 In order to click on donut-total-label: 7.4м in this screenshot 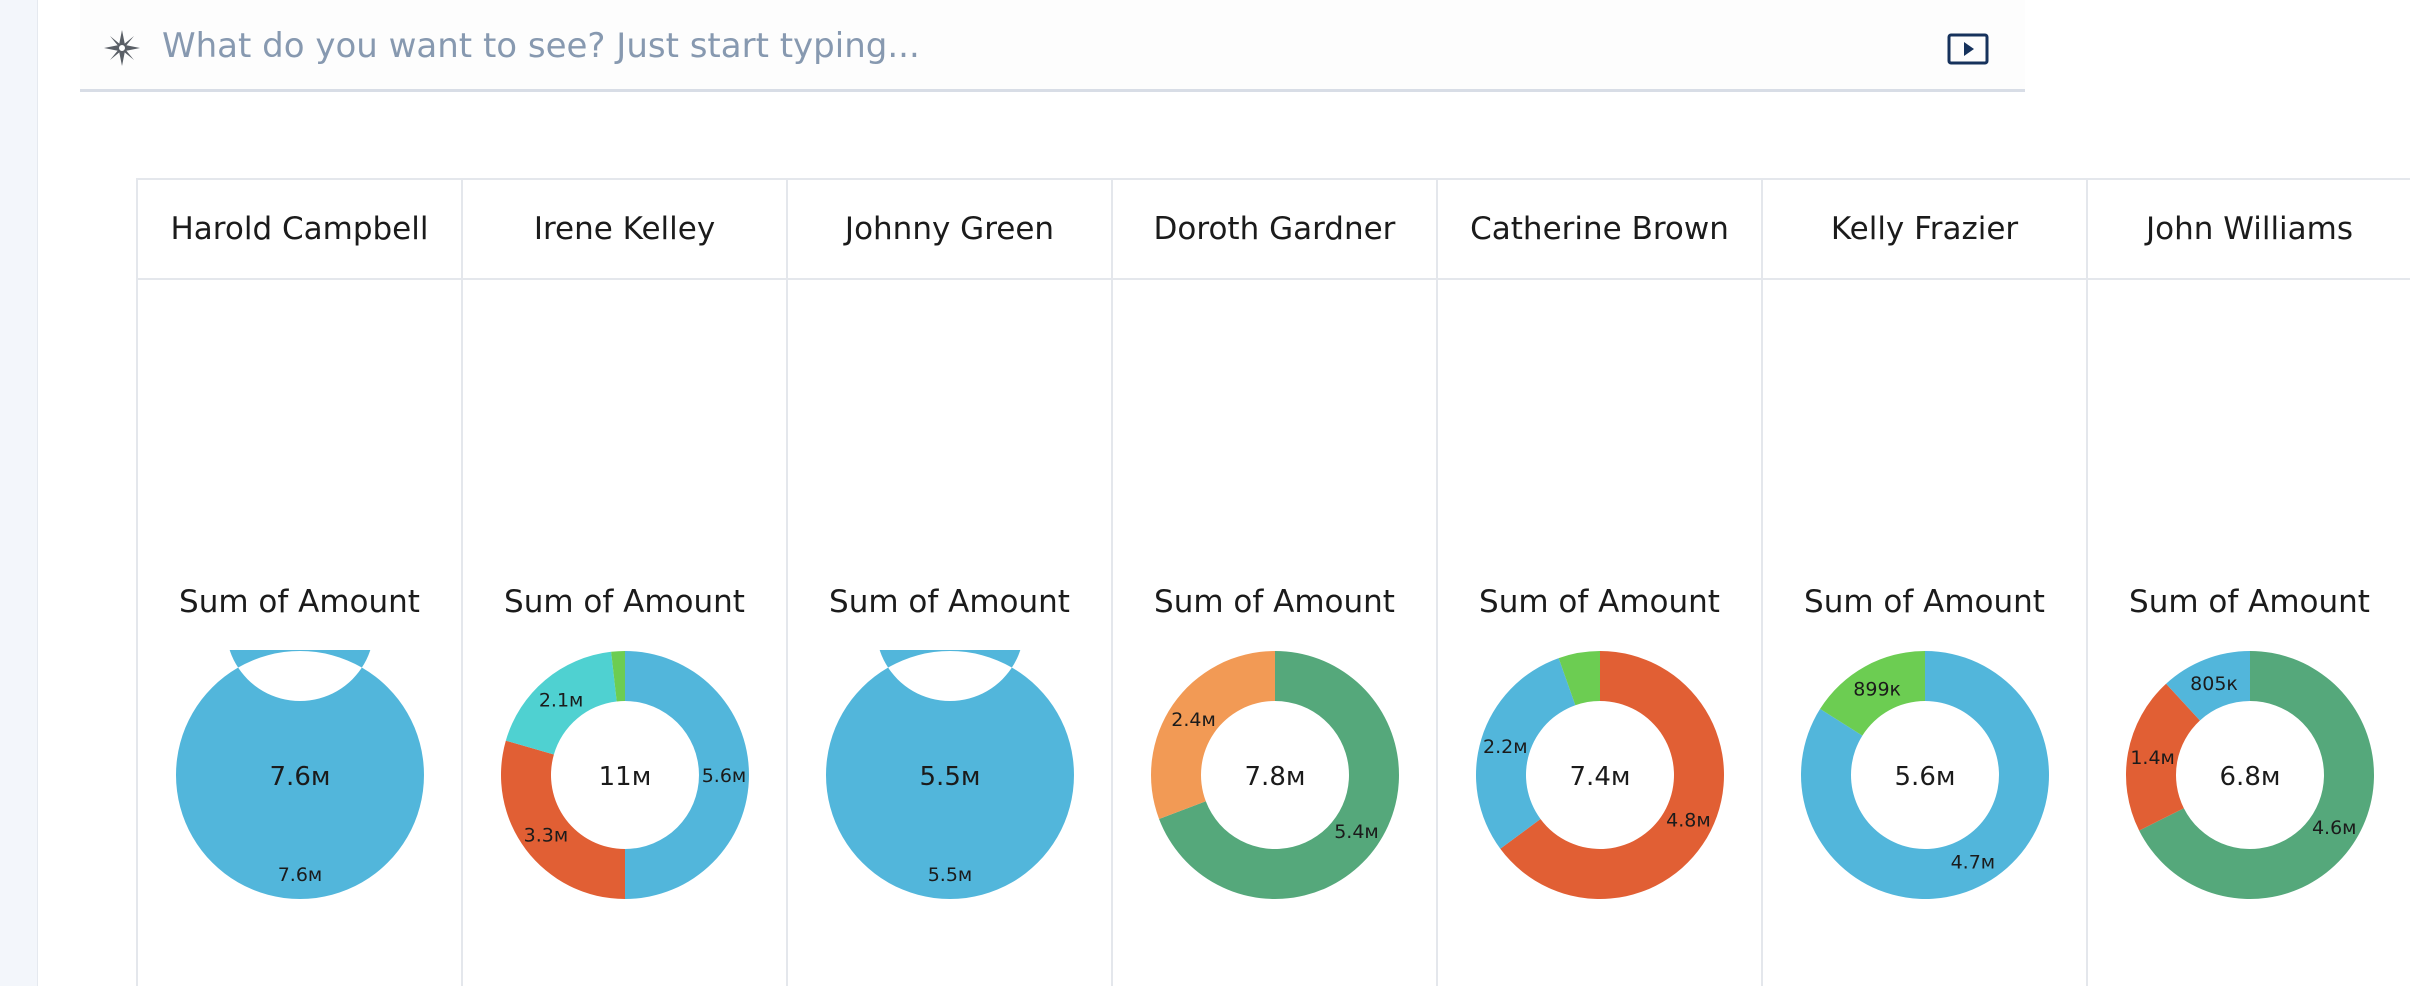, I will do `click(1600, 777)`.